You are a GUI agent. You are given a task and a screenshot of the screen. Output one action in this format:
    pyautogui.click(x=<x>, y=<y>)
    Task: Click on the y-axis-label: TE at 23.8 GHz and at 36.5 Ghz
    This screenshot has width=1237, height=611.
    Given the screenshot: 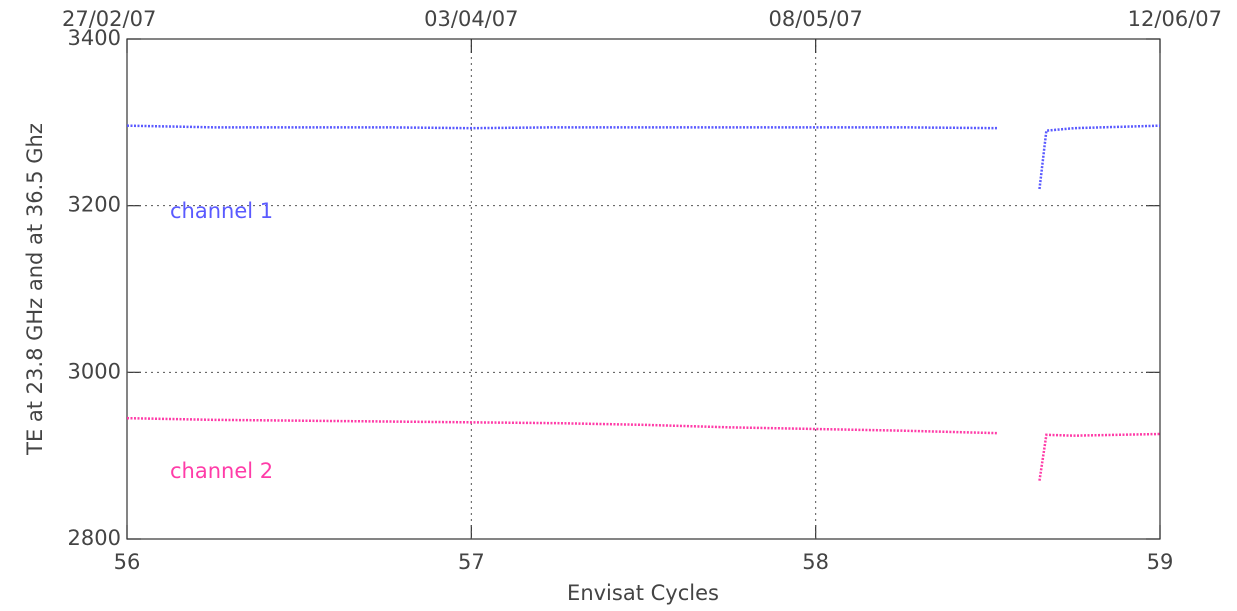 What is the action you would take?
    pyautogui.click(x=35, y=289)
    